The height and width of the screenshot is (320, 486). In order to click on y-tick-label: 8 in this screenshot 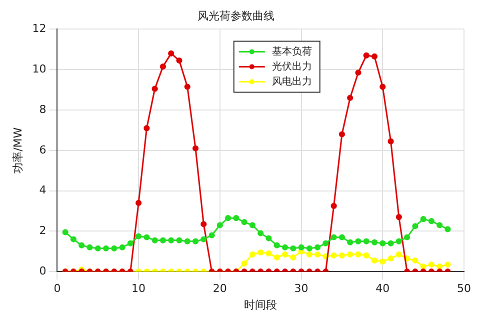, I will do `click(42, 109)`.